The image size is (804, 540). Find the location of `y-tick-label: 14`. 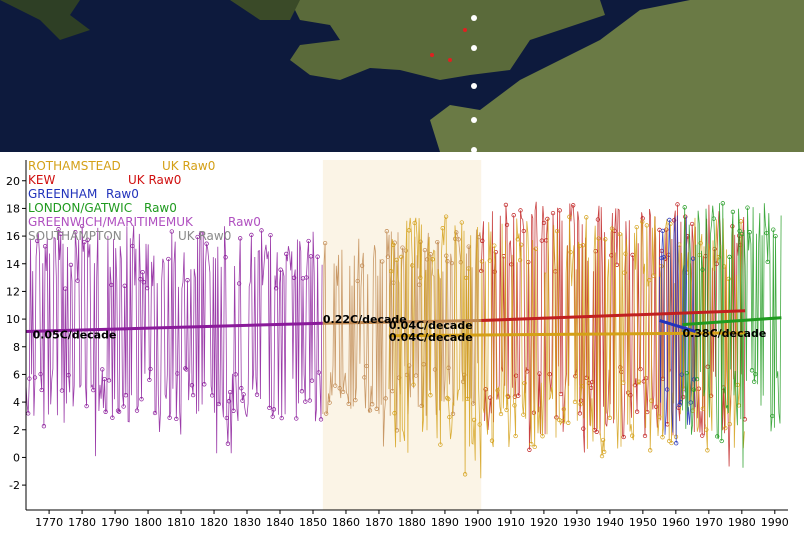

y-tick-label: 14 is located at coordinates (13, 264).